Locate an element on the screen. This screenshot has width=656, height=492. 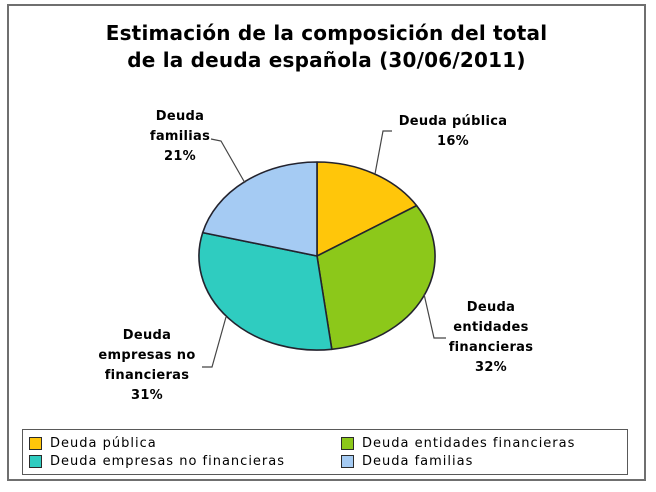
legend-item-0: Deuda pública is located at coordinates (185, 443).